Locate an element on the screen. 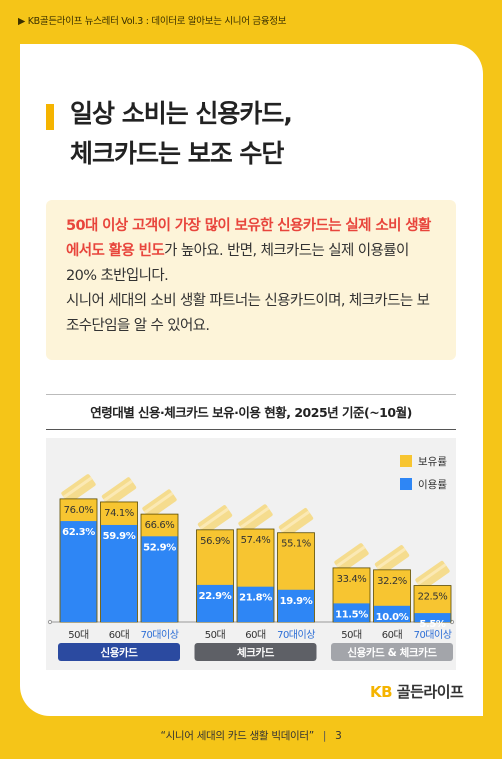 The image size is (502, 759). group-label: 신용카드 & 체크카드 is located at coordinates (392, 652).